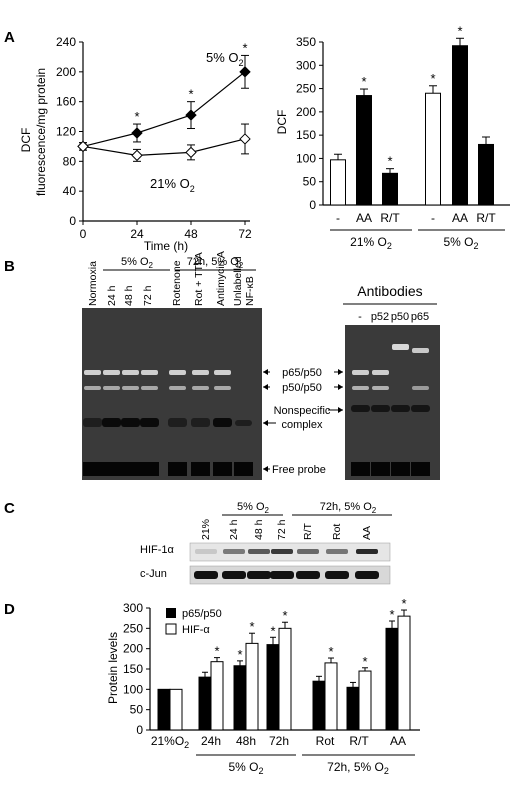  Describe the element at coordinates (170, 742) in the screenshot. I see `d-xtick-label: 21%O2` at that location.